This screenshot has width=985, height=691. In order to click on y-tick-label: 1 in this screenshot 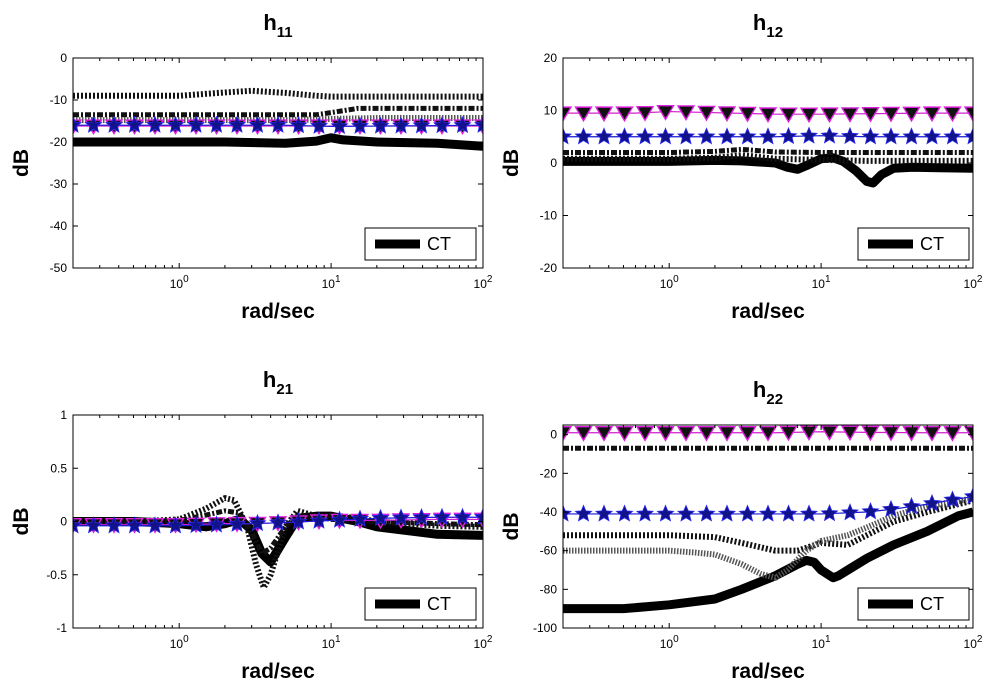, I will do `click(63, 415)`.